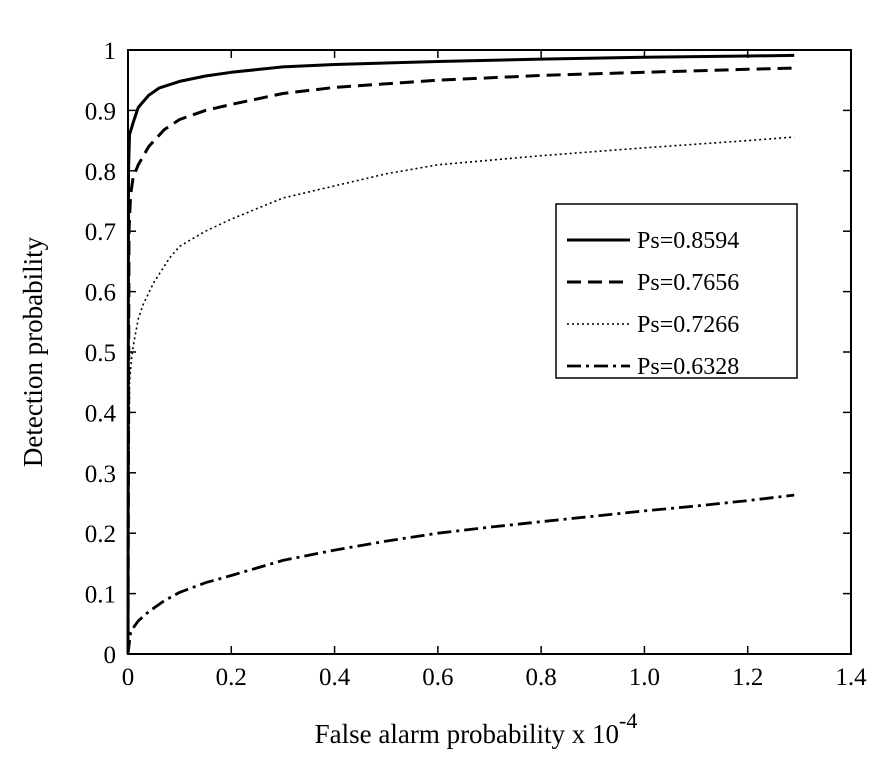 Image resolution: width=881 pixels, height=765 pixels. Describe the element at coordinates (100, 474) in the screenshot. I see `y-tick-label: 0.3` at that location.